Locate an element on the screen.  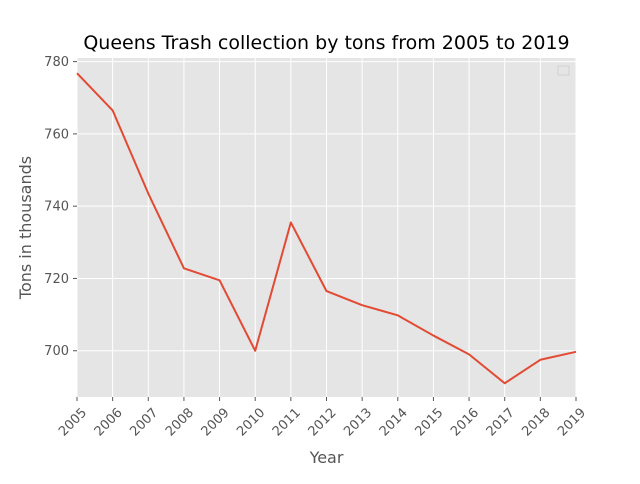
y-tick-label: 720 is located at coordinates (56, 279).